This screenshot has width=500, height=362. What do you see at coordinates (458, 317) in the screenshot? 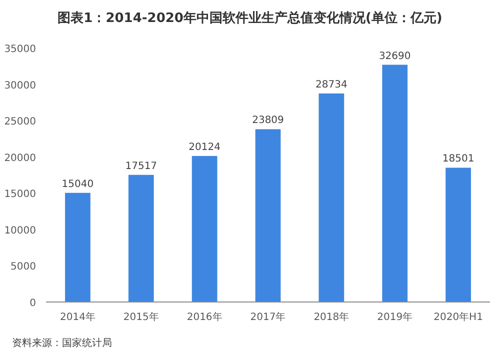
I see `x-tick-label: 2020年H1` at bounding box center [458, 317].